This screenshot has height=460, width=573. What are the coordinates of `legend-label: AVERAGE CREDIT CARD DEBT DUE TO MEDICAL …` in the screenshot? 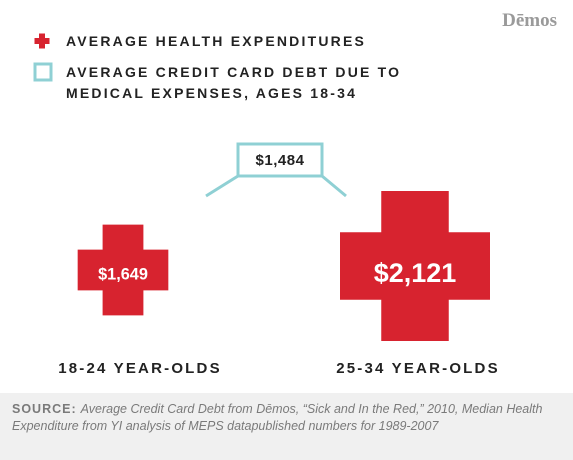 It's located at (234, 82).